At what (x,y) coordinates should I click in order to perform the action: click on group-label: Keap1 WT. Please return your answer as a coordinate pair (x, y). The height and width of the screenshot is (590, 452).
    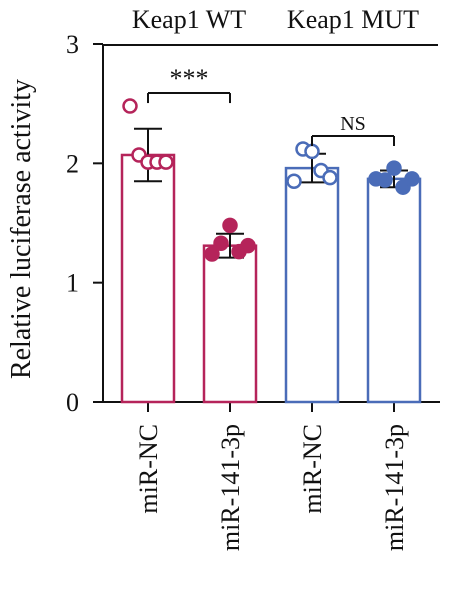
    Looking at the image, I should click on (189, 19).